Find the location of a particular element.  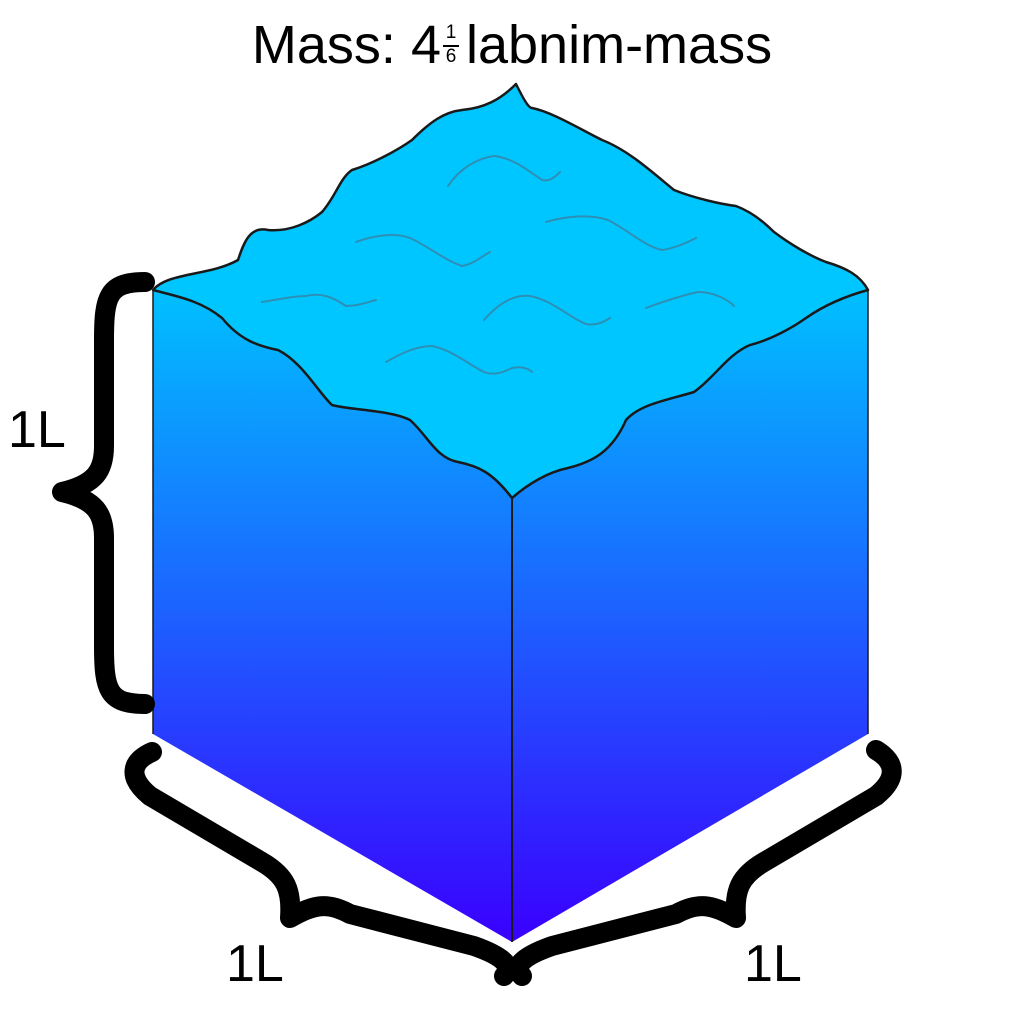

mass-whole: 4 is located at coordinates (425, 45).